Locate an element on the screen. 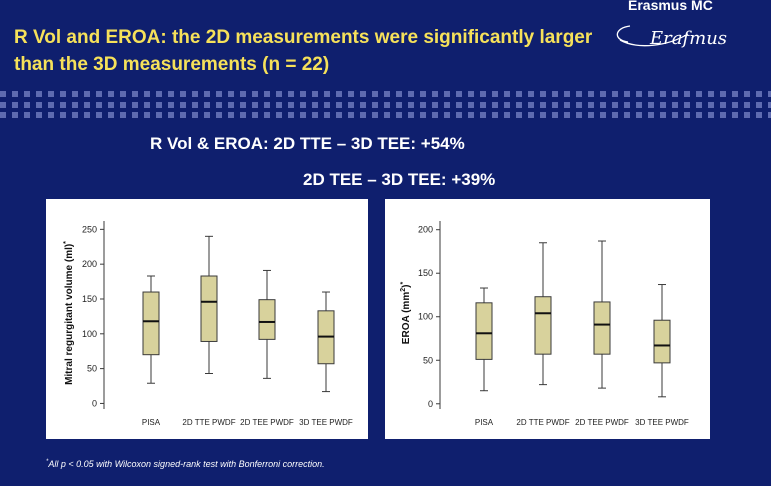  erasmus-signature-logo: Erafmus is located at coordinates (671, 37).